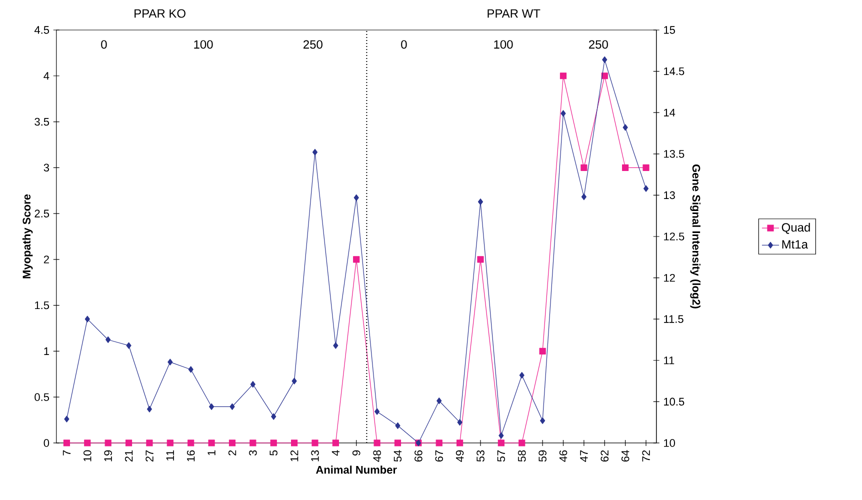  What do you see at coordinates (669, 360) in the screenshot?
I see `y2-tick-label: 11` at bounding box center [669, 360].